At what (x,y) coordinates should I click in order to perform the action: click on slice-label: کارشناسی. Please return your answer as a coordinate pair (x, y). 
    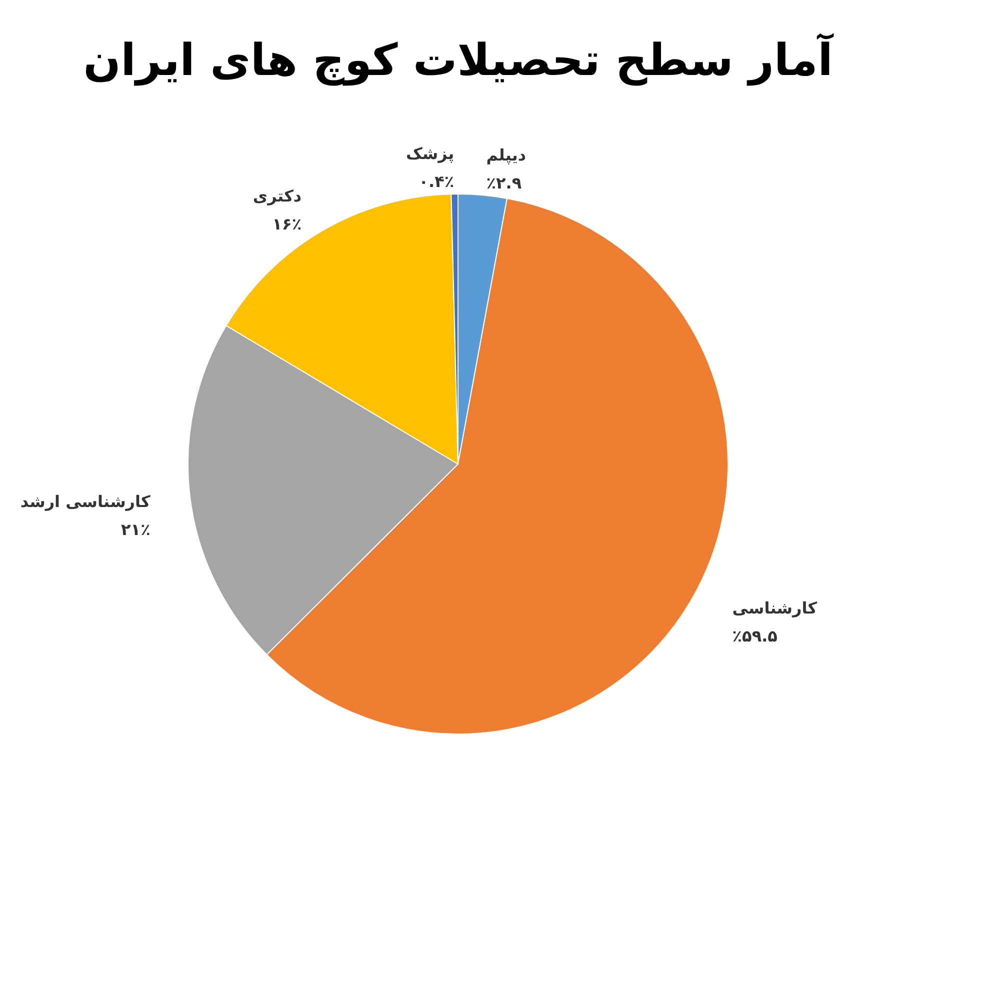
    Looking at the image, I should click on (775, 608).